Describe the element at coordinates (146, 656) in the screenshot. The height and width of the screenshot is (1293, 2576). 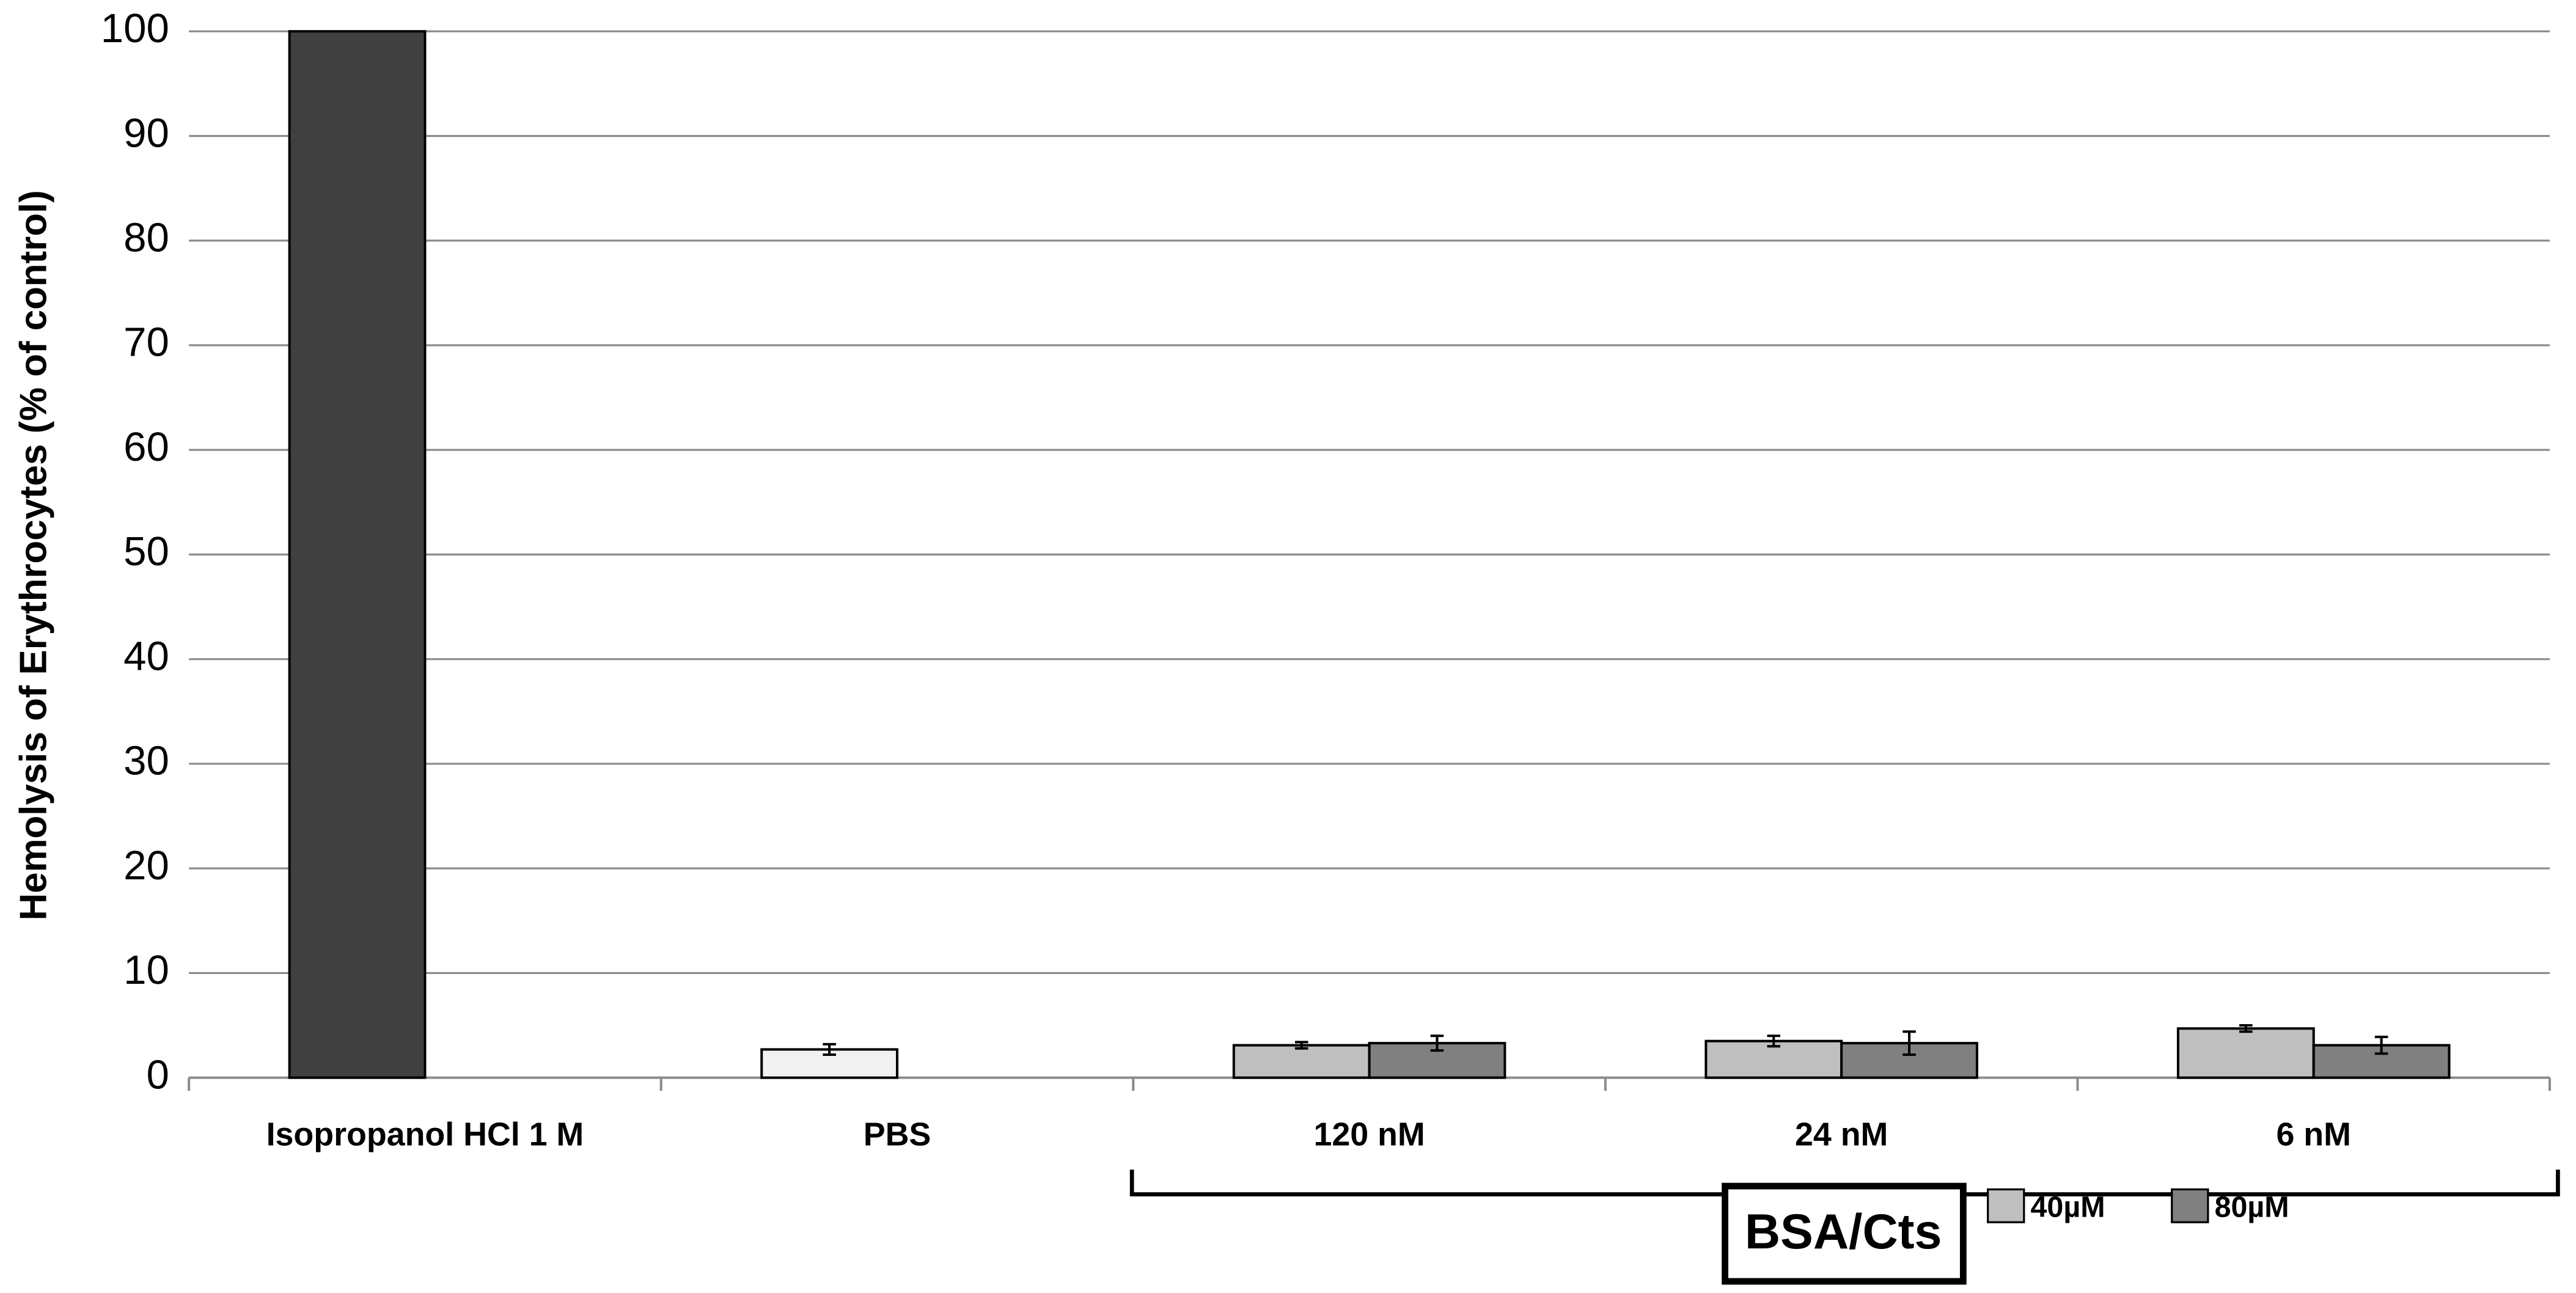
I see `y-tick-label: 40` at that location.